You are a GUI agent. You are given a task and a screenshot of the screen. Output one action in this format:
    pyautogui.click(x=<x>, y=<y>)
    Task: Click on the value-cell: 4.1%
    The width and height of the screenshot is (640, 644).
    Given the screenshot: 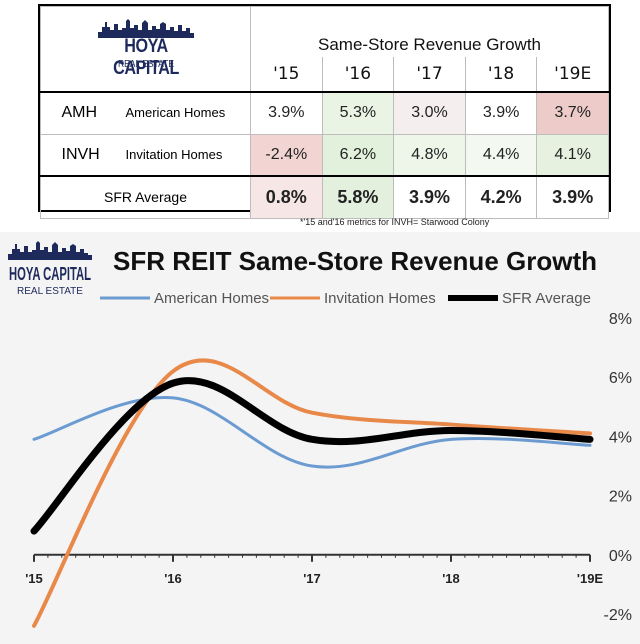 What is the action you would take?
    pyautogui.click(x=572, y=155)
    